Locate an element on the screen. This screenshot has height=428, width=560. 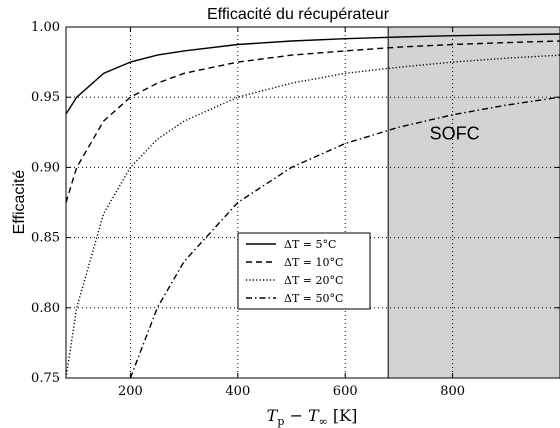
chart-title: Efficacité du récupérateur is located at coordinates (298, 14).